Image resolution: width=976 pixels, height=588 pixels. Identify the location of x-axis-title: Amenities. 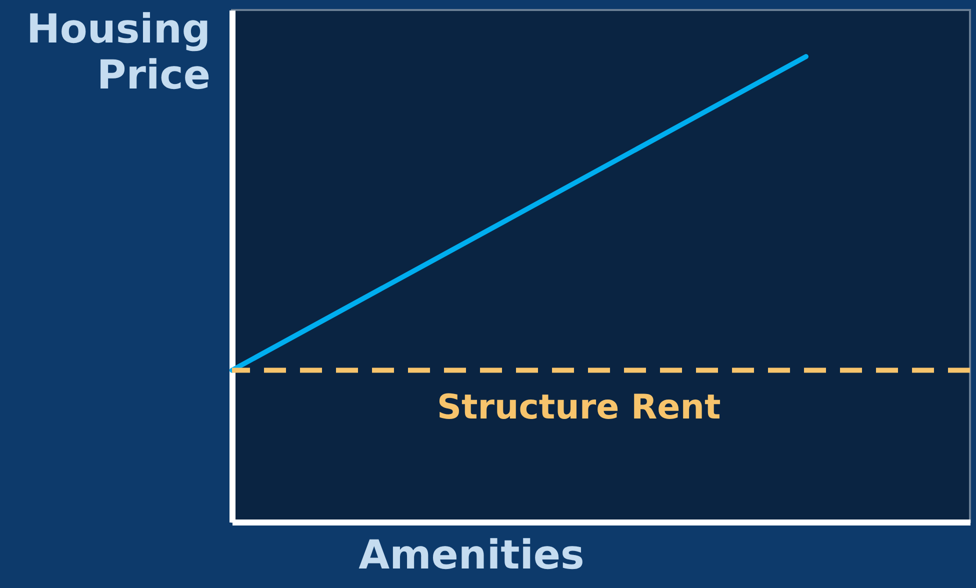
(471, 555).